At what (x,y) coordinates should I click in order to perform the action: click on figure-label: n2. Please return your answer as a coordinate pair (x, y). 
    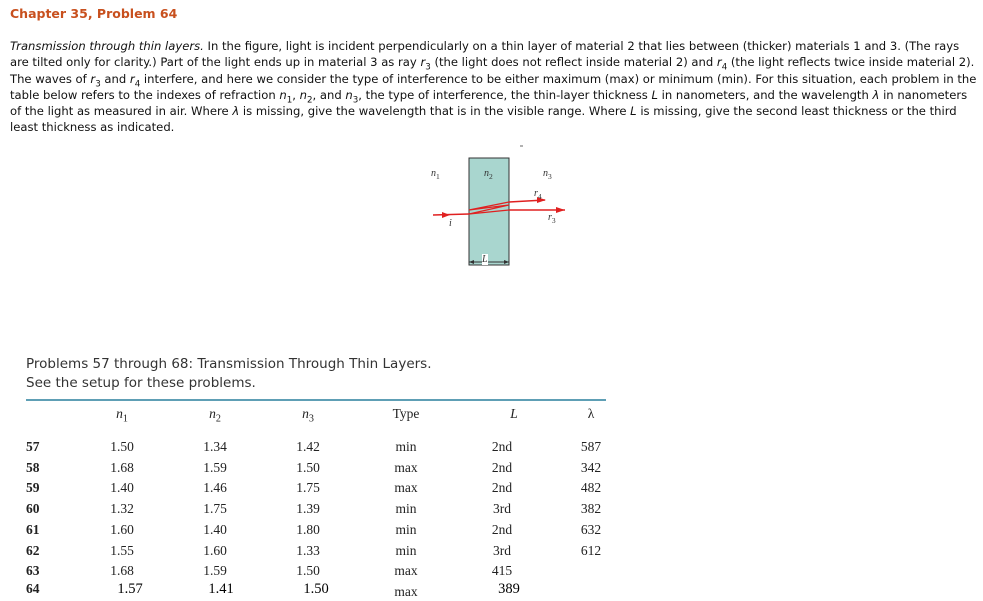
    Looking at the image, I should click on (488, 174).